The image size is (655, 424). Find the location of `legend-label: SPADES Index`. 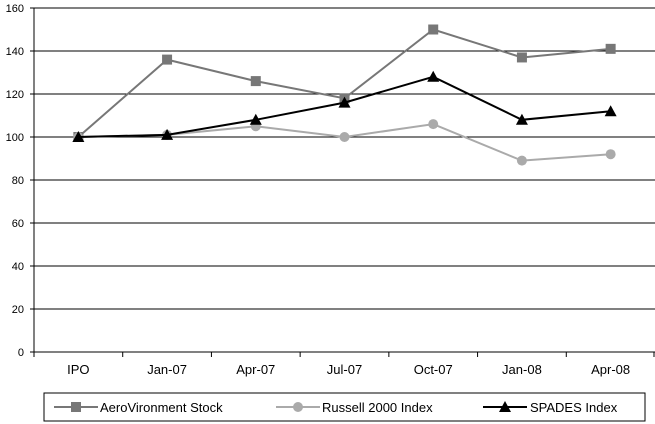

legend-label: SPADES Index is located at coordinates (574, 407).